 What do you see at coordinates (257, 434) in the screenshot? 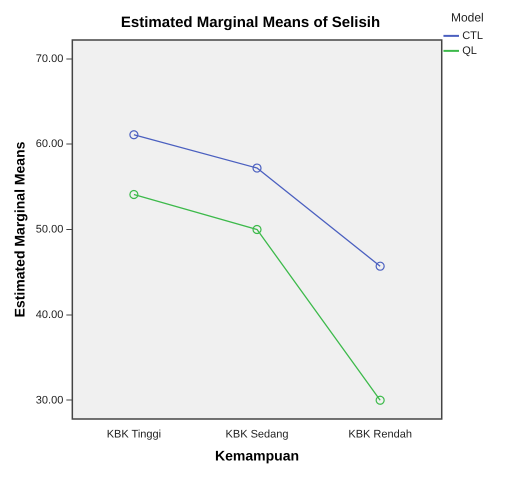
I see `x-tick-label: KBK Sedang` at bounding box center [257, 434].